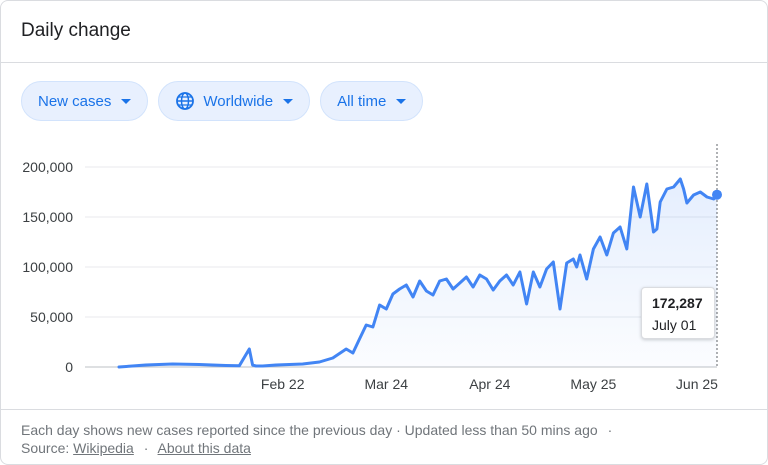 The height and width of the screenshot is (465, 768). Describe the element at coordinates (103, 448) in the screenshot. I see `wikipedia-link: Wikipedia` at that location.